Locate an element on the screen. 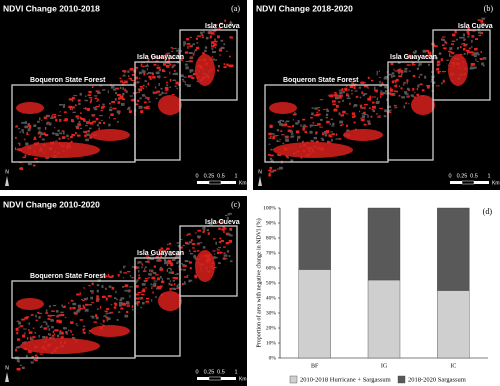 This screenshot has width=500, height=386. y-tick-label: 80% is located at coordinates (271, 238).